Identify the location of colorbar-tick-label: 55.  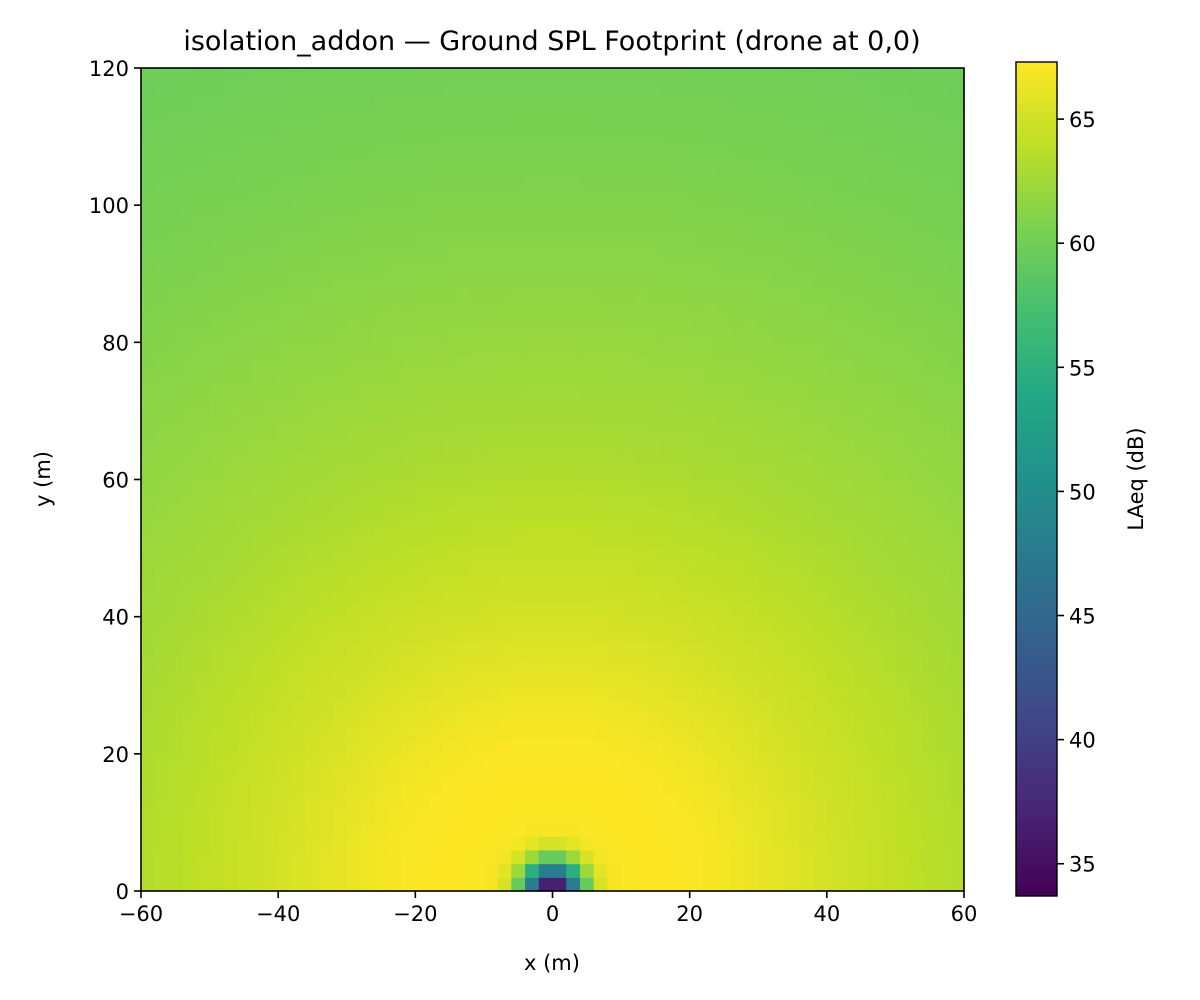
(1082, 368).